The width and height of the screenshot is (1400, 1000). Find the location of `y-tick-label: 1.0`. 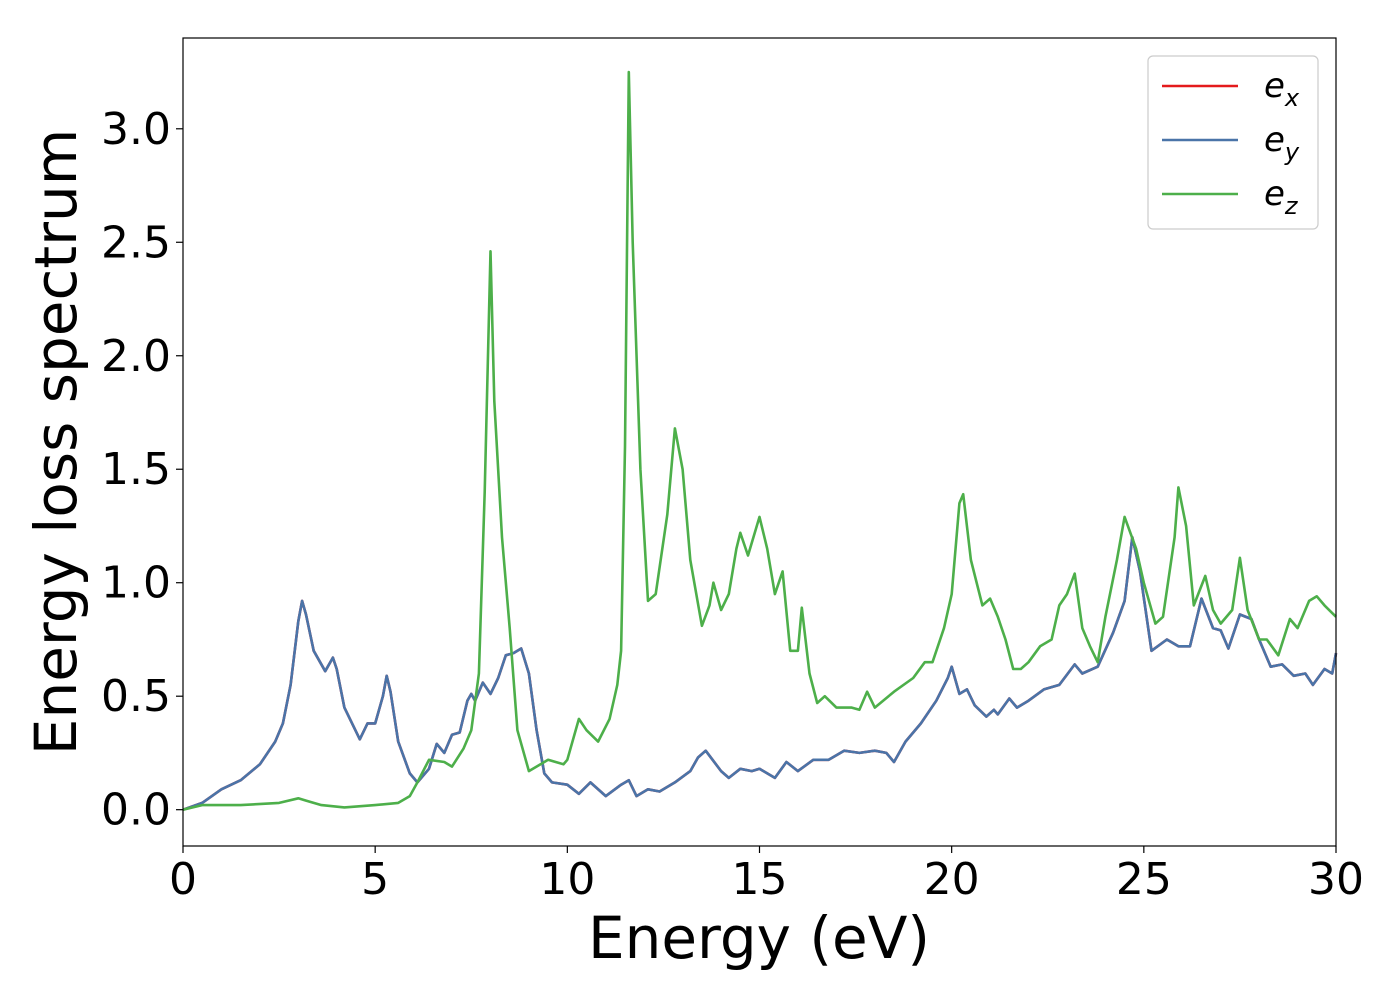

y-tick-label: 1.0 is located at coordinates (136, 583).